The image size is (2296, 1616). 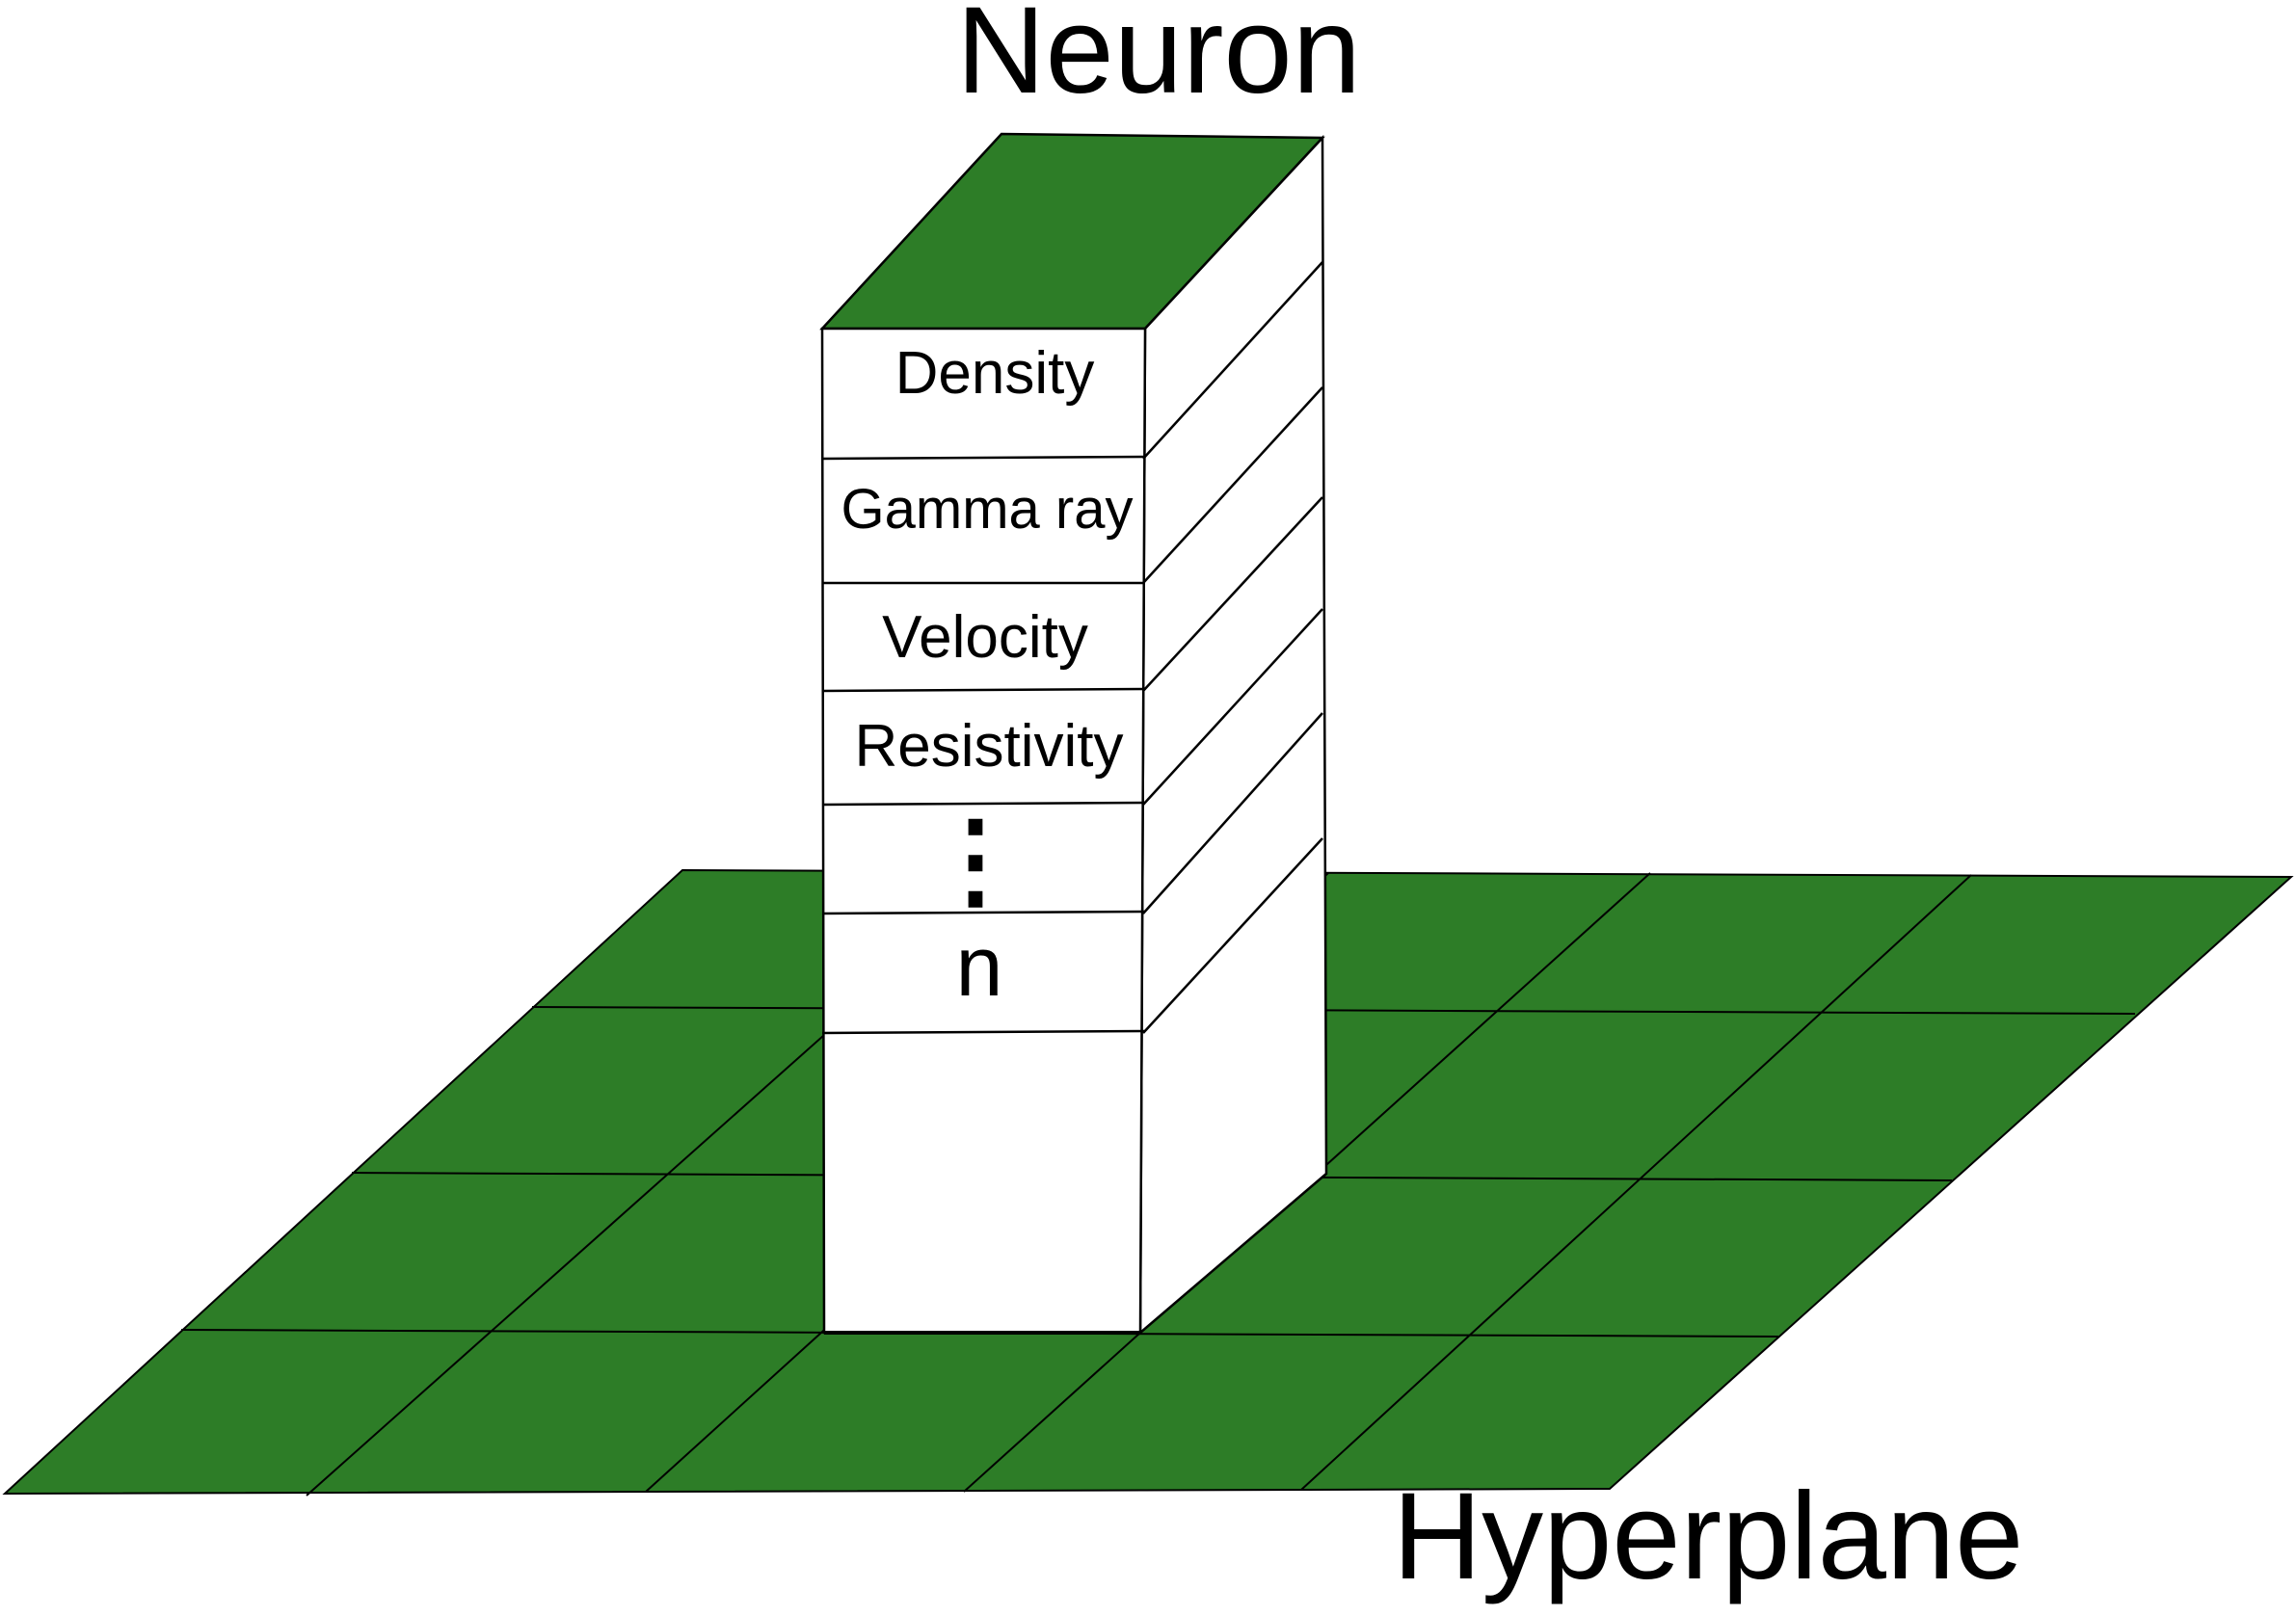 I want to click on neuron-title: Neuron, so click(x=1158, y=59).